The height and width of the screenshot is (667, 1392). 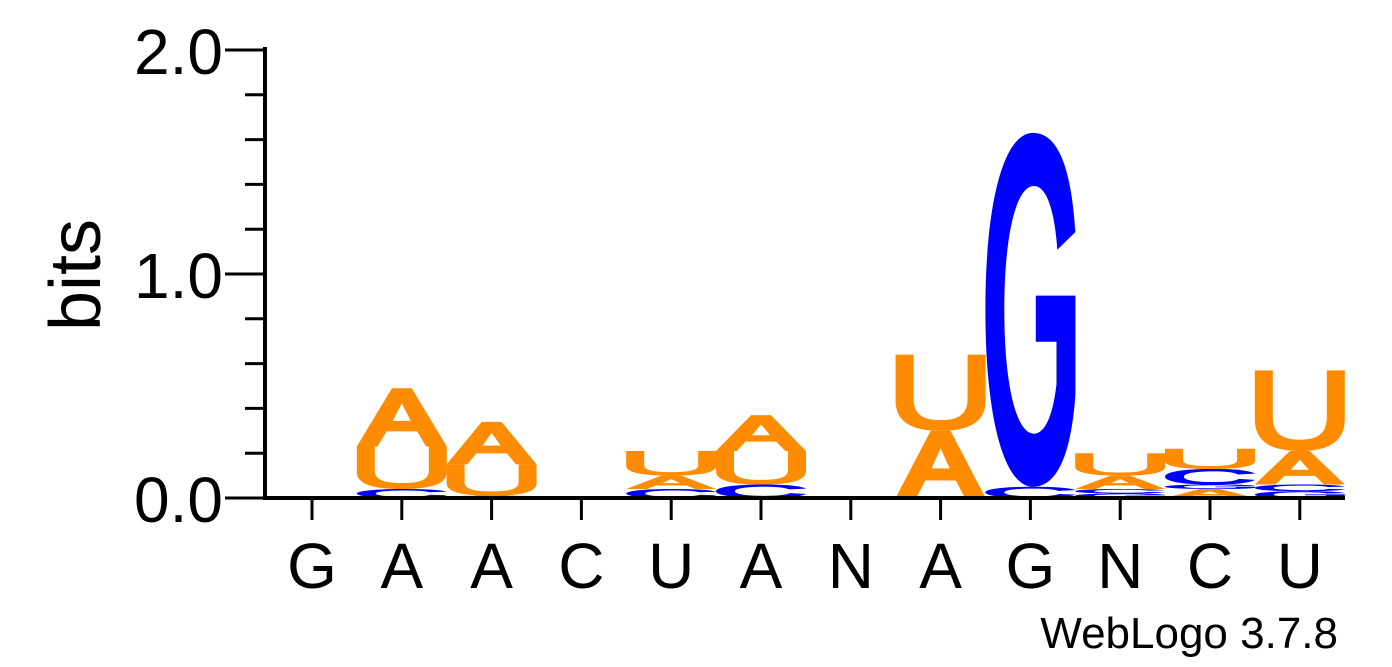 What do you see at coordinates (1120, 464) in the screenshot?
I see `logo-letter-pos10-U` at bounding box center [1120, 464].